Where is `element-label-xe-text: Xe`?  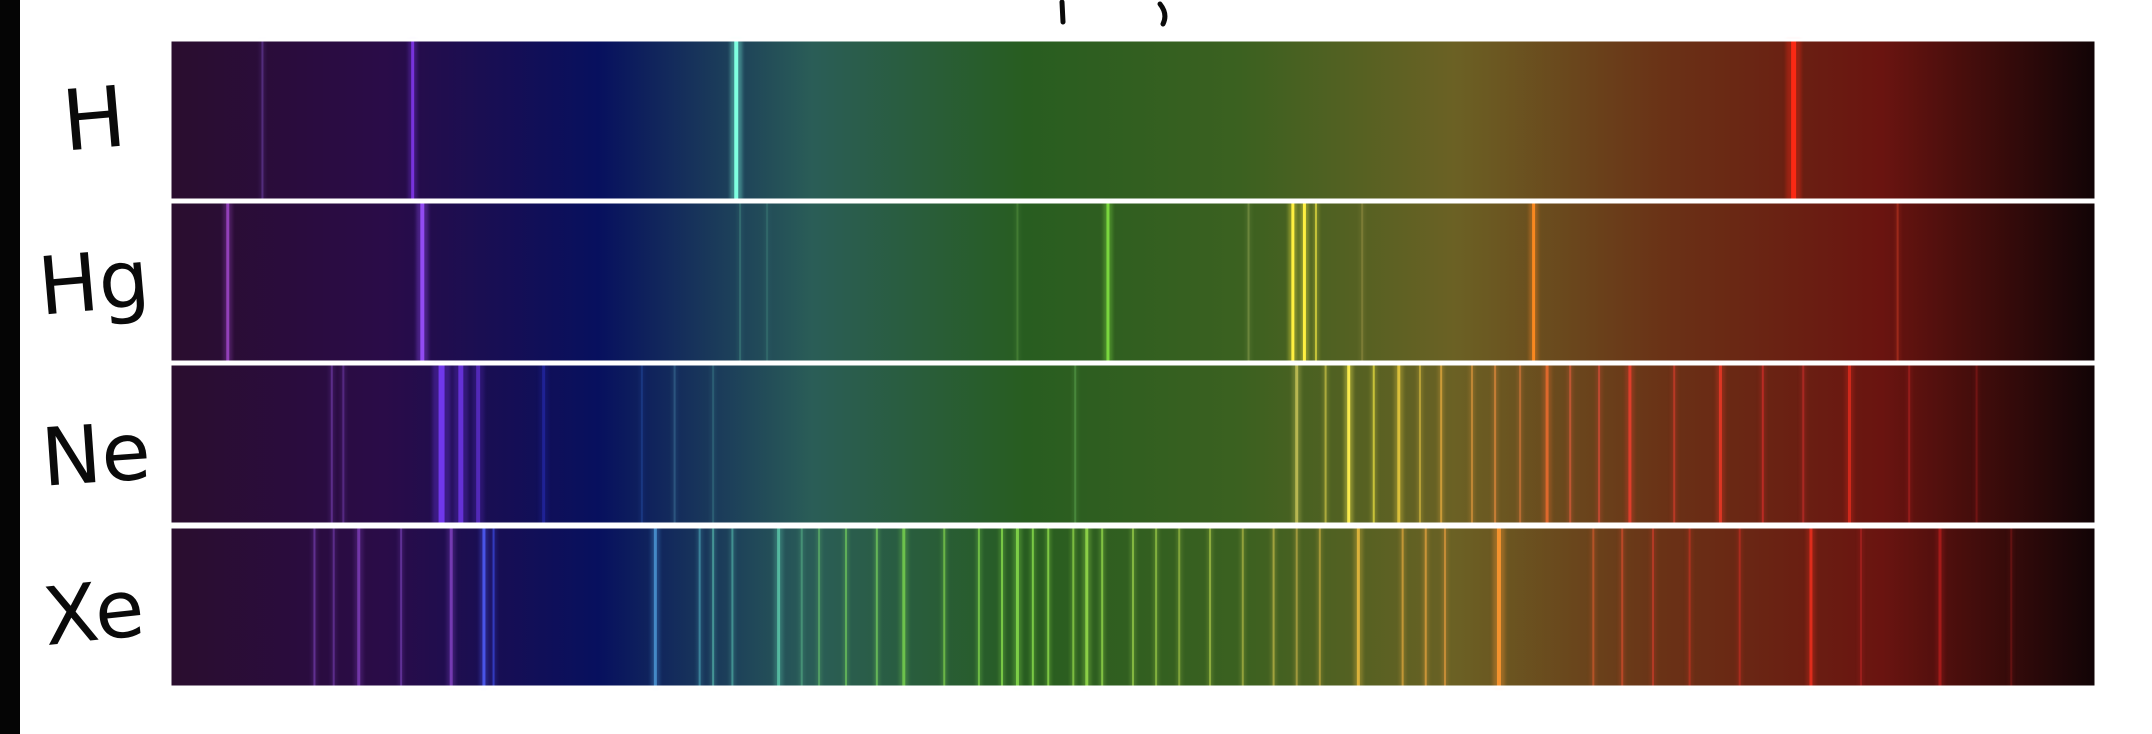
element-label-xe-text: Xe is located at coordinates (94, 612).